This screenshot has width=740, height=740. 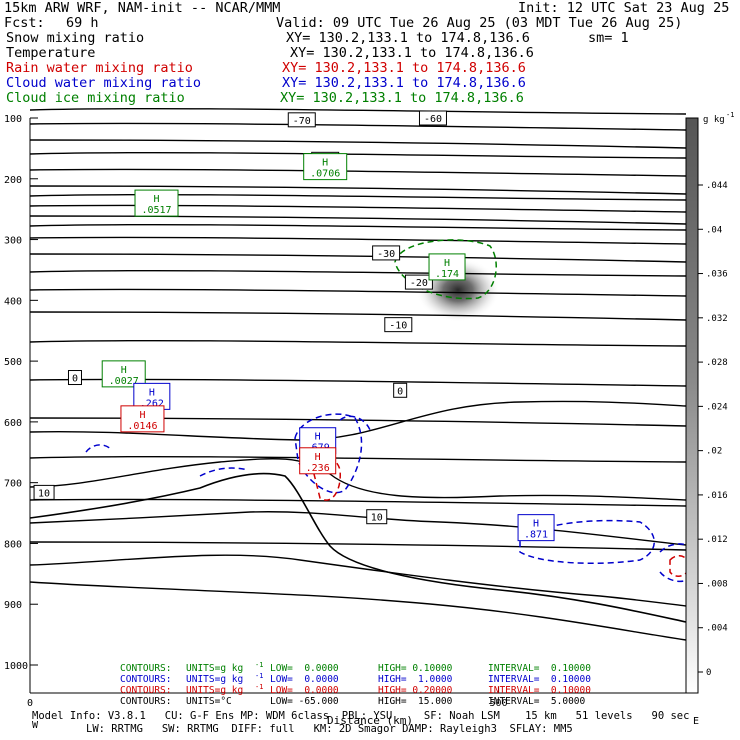 What do you see at coordinates (730, 115) in the screenshot?
I see `colorbar-units-sup: -1` at bounding box center [730, 115].